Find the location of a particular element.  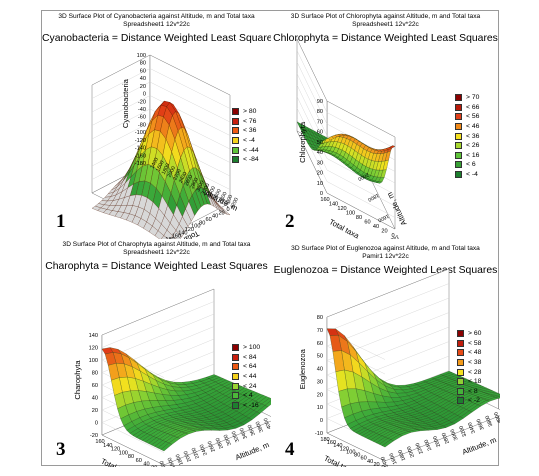

z-tick-label: 100 is located at coordinates (93, 361).